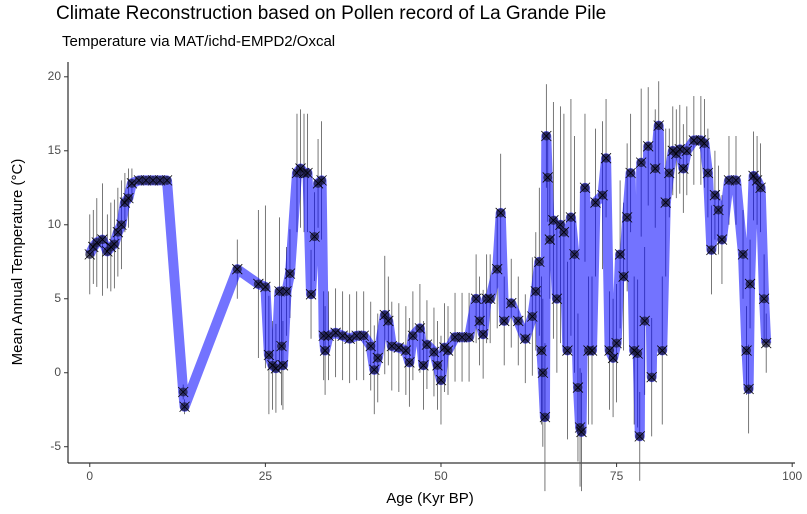  I want to click on x-tick-label: 50, so click(441, 476).